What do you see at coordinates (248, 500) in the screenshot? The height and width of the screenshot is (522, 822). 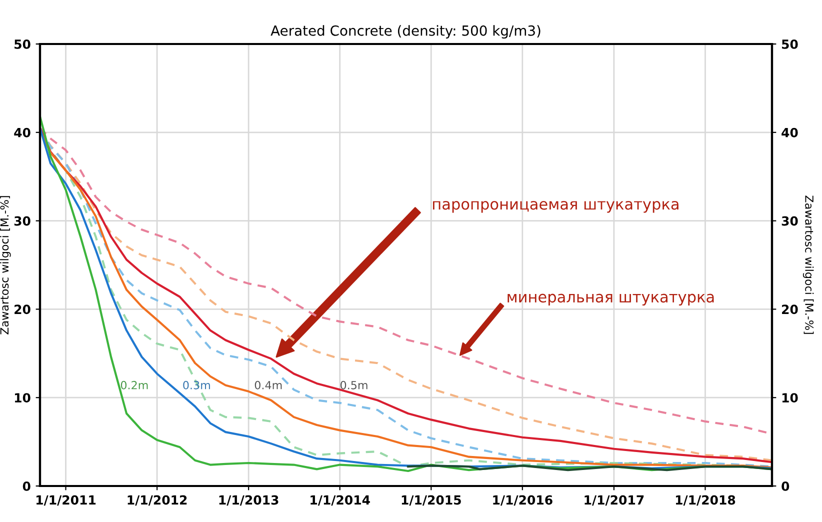 I see `x-tick-label: 1/1/2013` at bounding box center [248, 500].